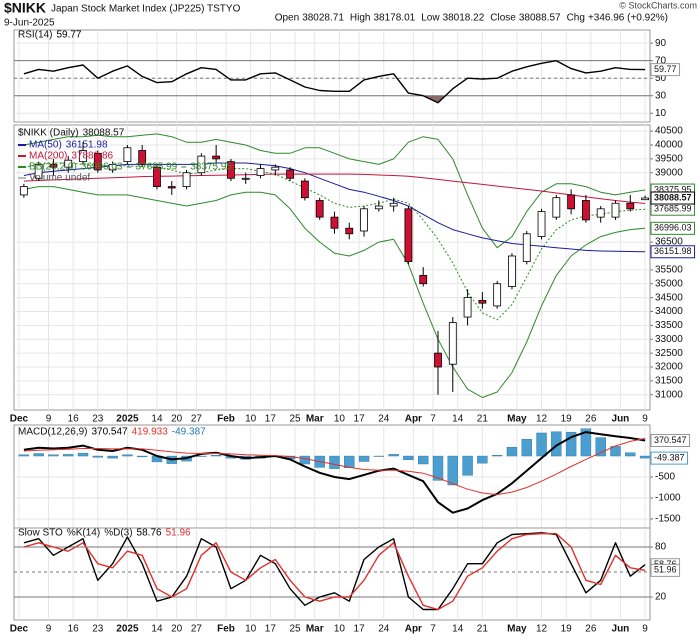 This screenshot has height=639, width=700. I want to click on legend-value: 38088.57, so click(104, 133).